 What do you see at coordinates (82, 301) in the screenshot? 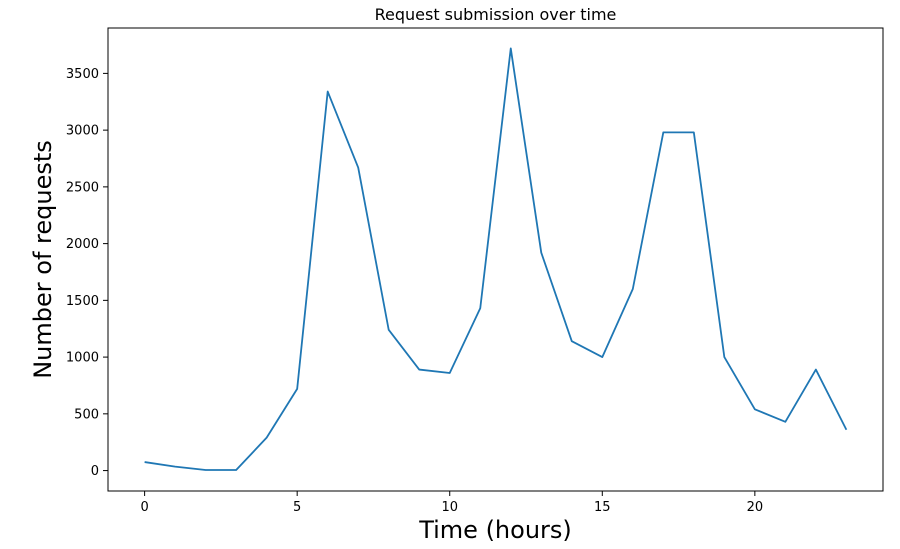
I see `y-tick-label: 1500` at bounding box center [82, 301].